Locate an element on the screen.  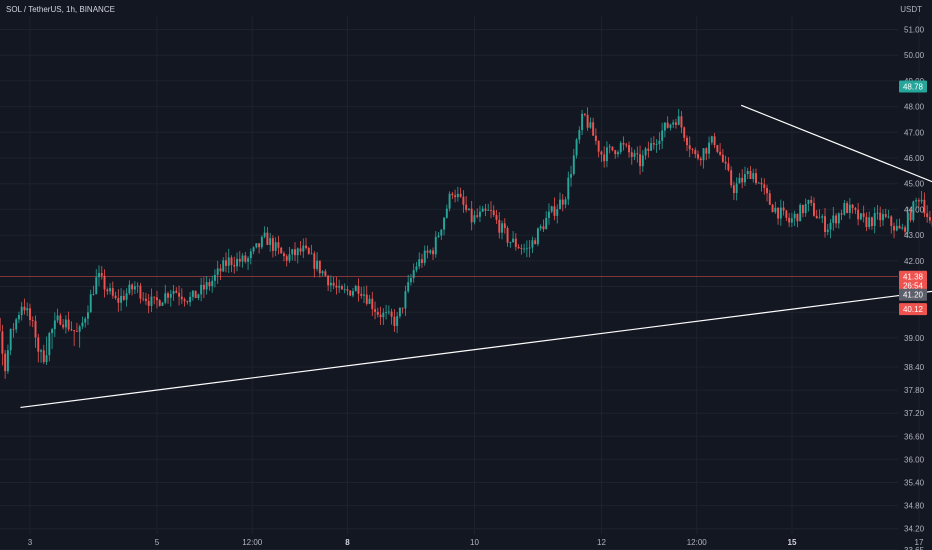
price-tick-label: 36.60 is located at coordinates (914, 436).